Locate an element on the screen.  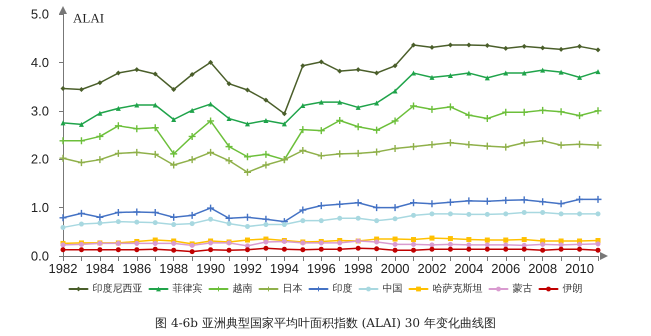
legend-label: 哈萨克斯坦 is located at coordinates (457, 288).